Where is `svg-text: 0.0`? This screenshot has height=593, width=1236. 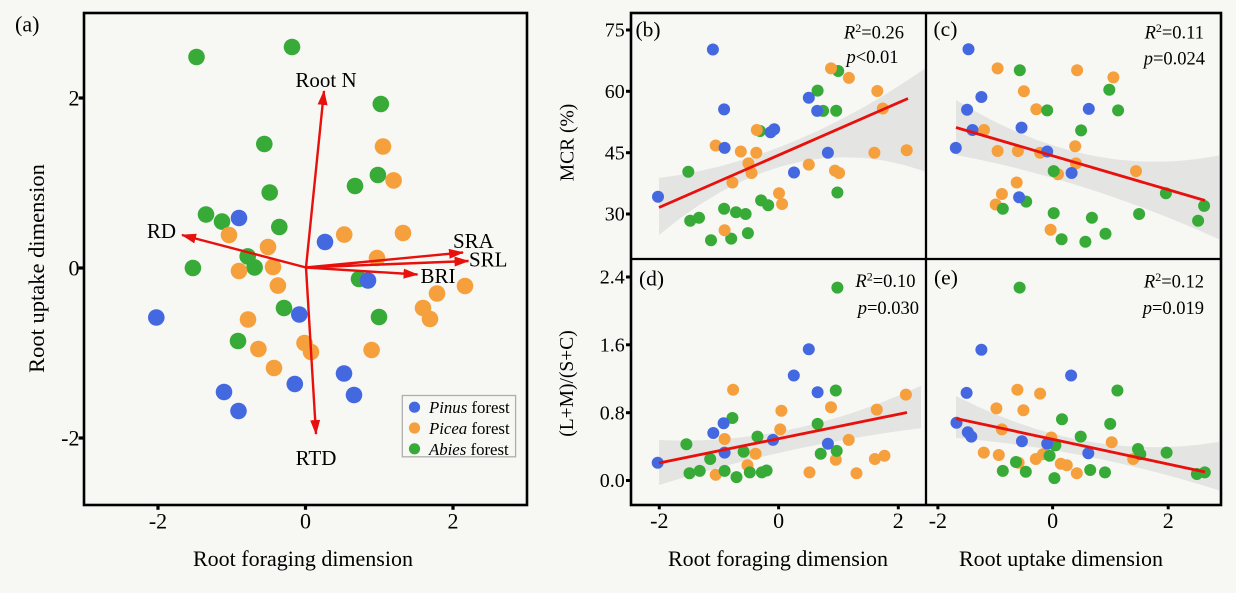
svg-text: 0.0 is located at coordinates (612, 481).